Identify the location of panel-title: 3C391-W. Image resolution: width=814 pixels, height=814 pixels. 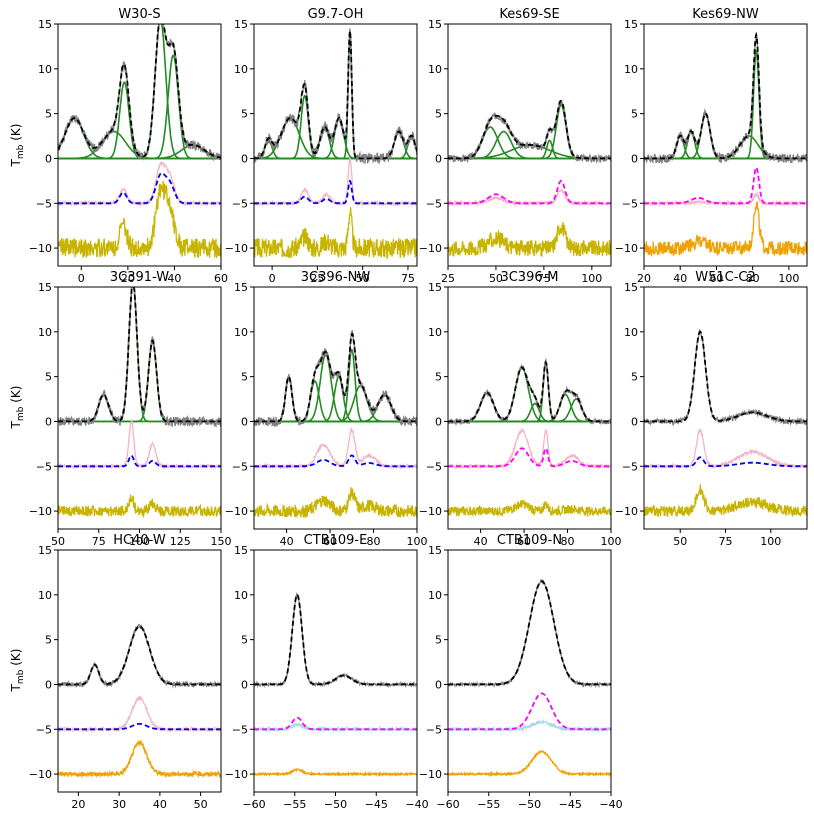
(139, 277).